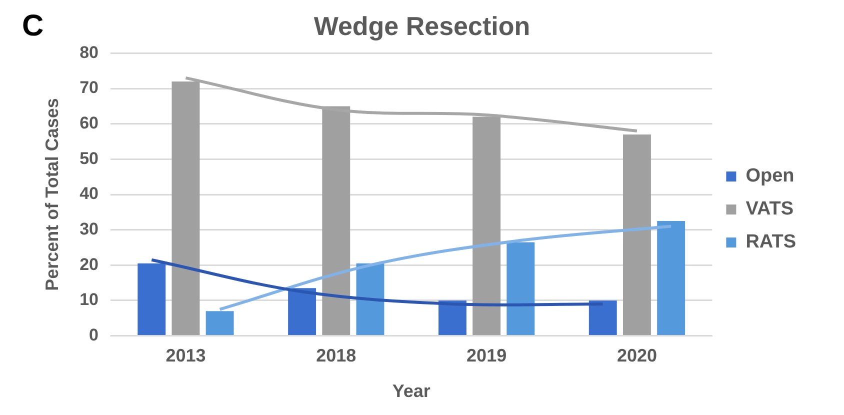  Describe the element at coordinates (445, 267) in the screenshot. I see `line-series` at that location.